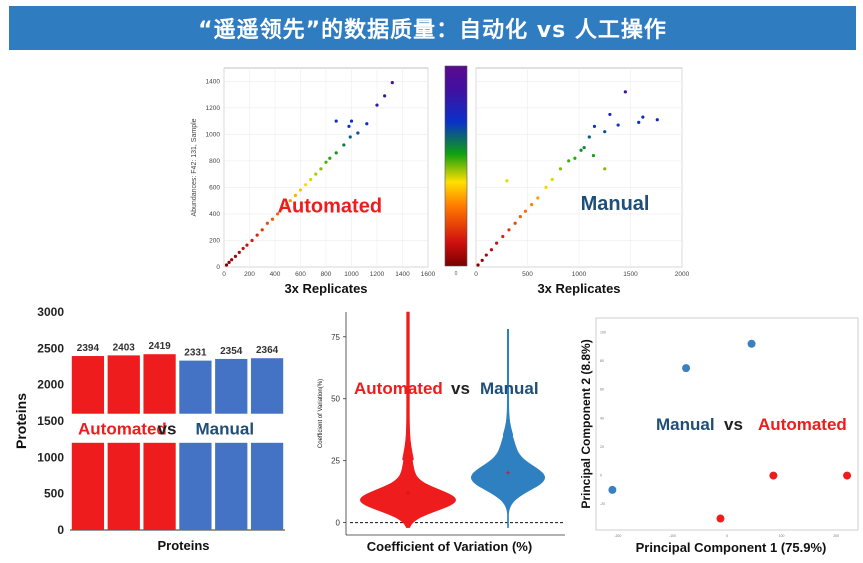 This screenshot has width=863, height=563. I want to click on y-tick-label: 1000, so click(213, 134).